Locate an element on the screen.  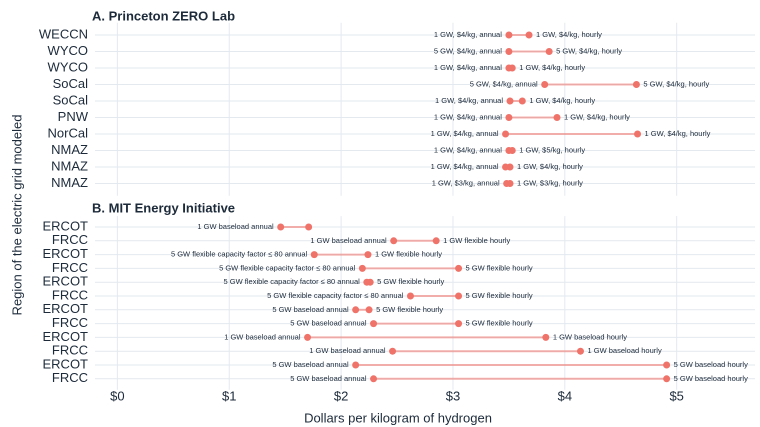
start-label: 1 GW, $3/kg, annual is located at coordinates (466, 182).